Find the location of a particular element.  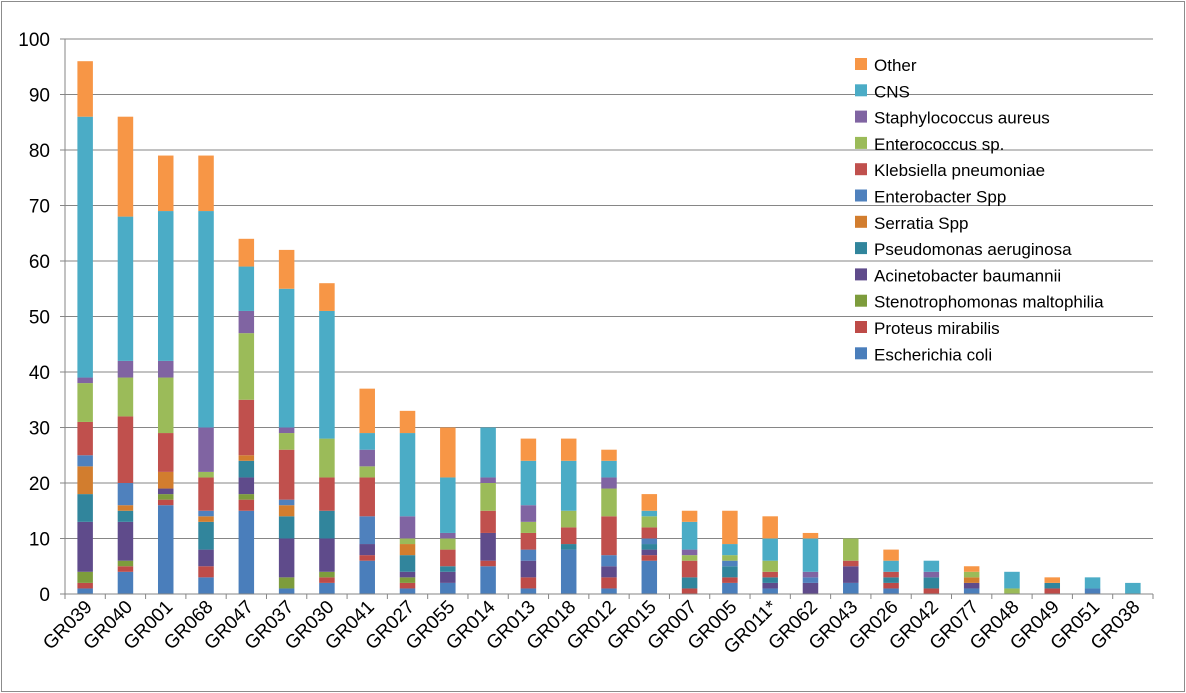

y-tick-label: 30 is located at coordinates (39, 429).